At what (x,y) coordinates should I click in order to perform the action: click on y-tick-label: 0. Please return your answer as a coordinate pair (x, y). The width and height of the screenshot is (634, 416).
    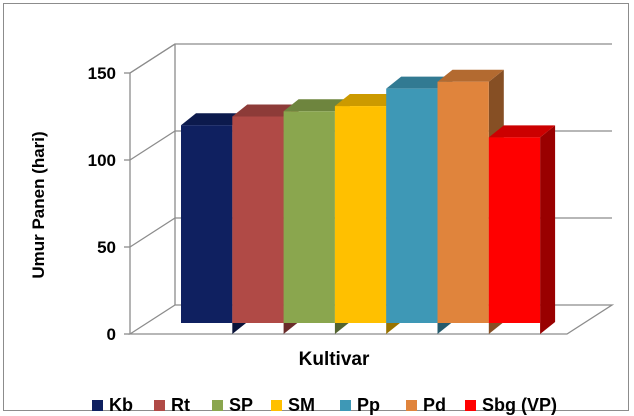
    Looking at the image, I should click on (111, 334).